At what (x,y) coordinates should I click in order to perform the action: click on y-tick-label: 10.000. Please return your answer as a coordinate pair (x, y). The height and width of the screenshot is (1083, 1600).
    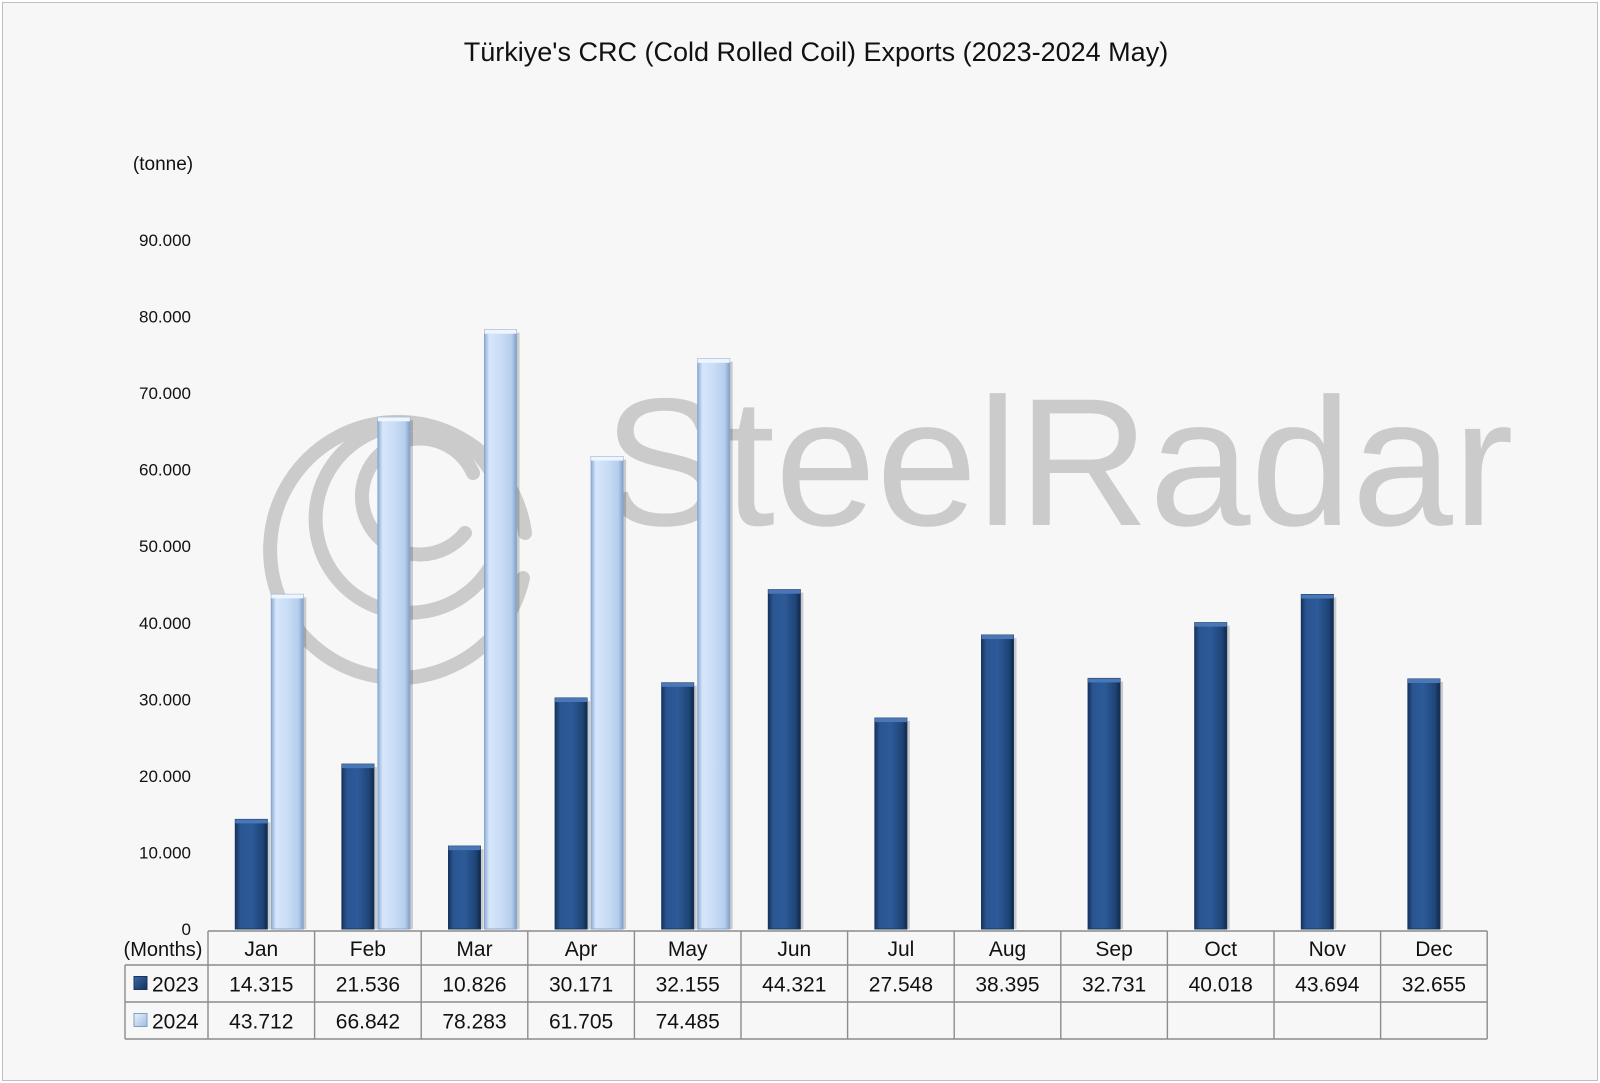
    Looking at the image, I should click on (165, 852).